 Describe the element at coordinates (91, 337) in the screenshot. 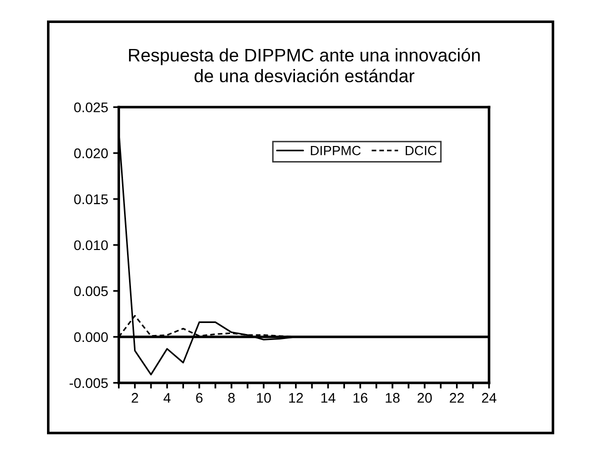

I see `y-tick-label: 0.000` at that location.